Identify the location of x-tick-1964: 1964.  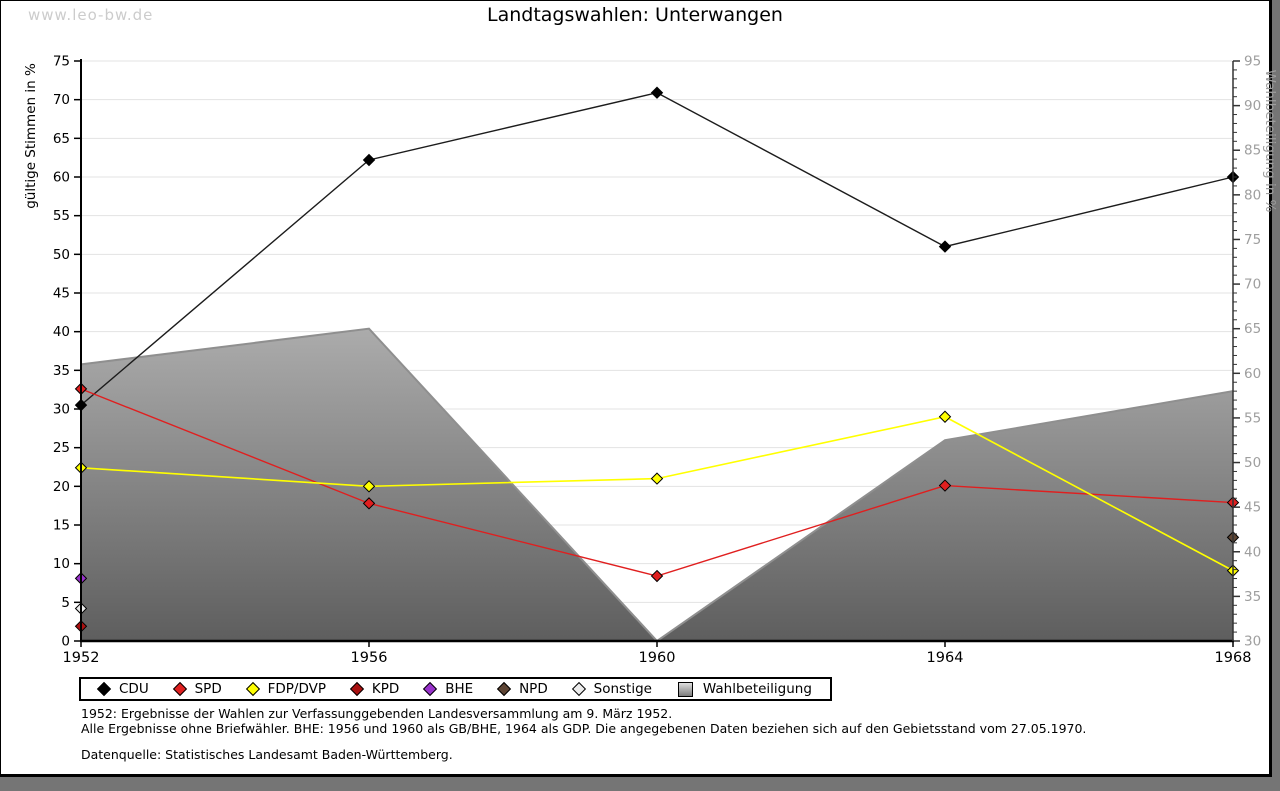
(945, 658).